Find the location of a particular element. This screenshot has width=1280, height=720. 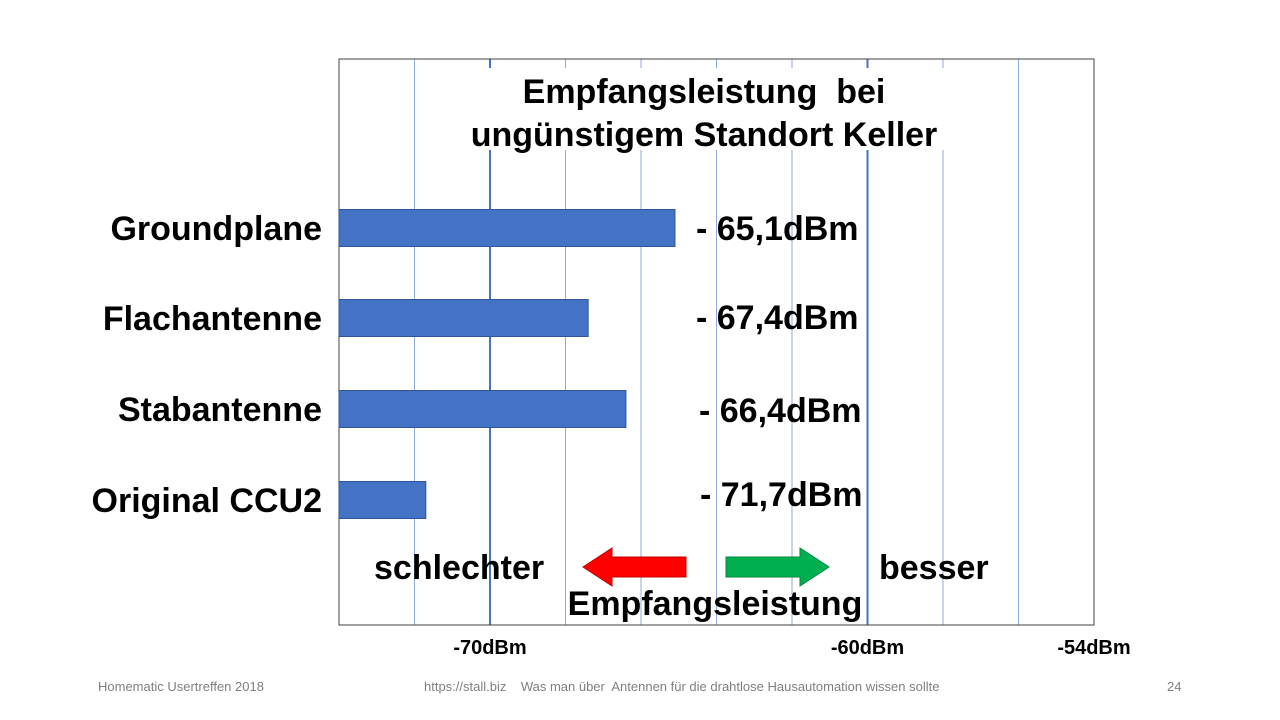

title-background is located at coordinates (700, 109).